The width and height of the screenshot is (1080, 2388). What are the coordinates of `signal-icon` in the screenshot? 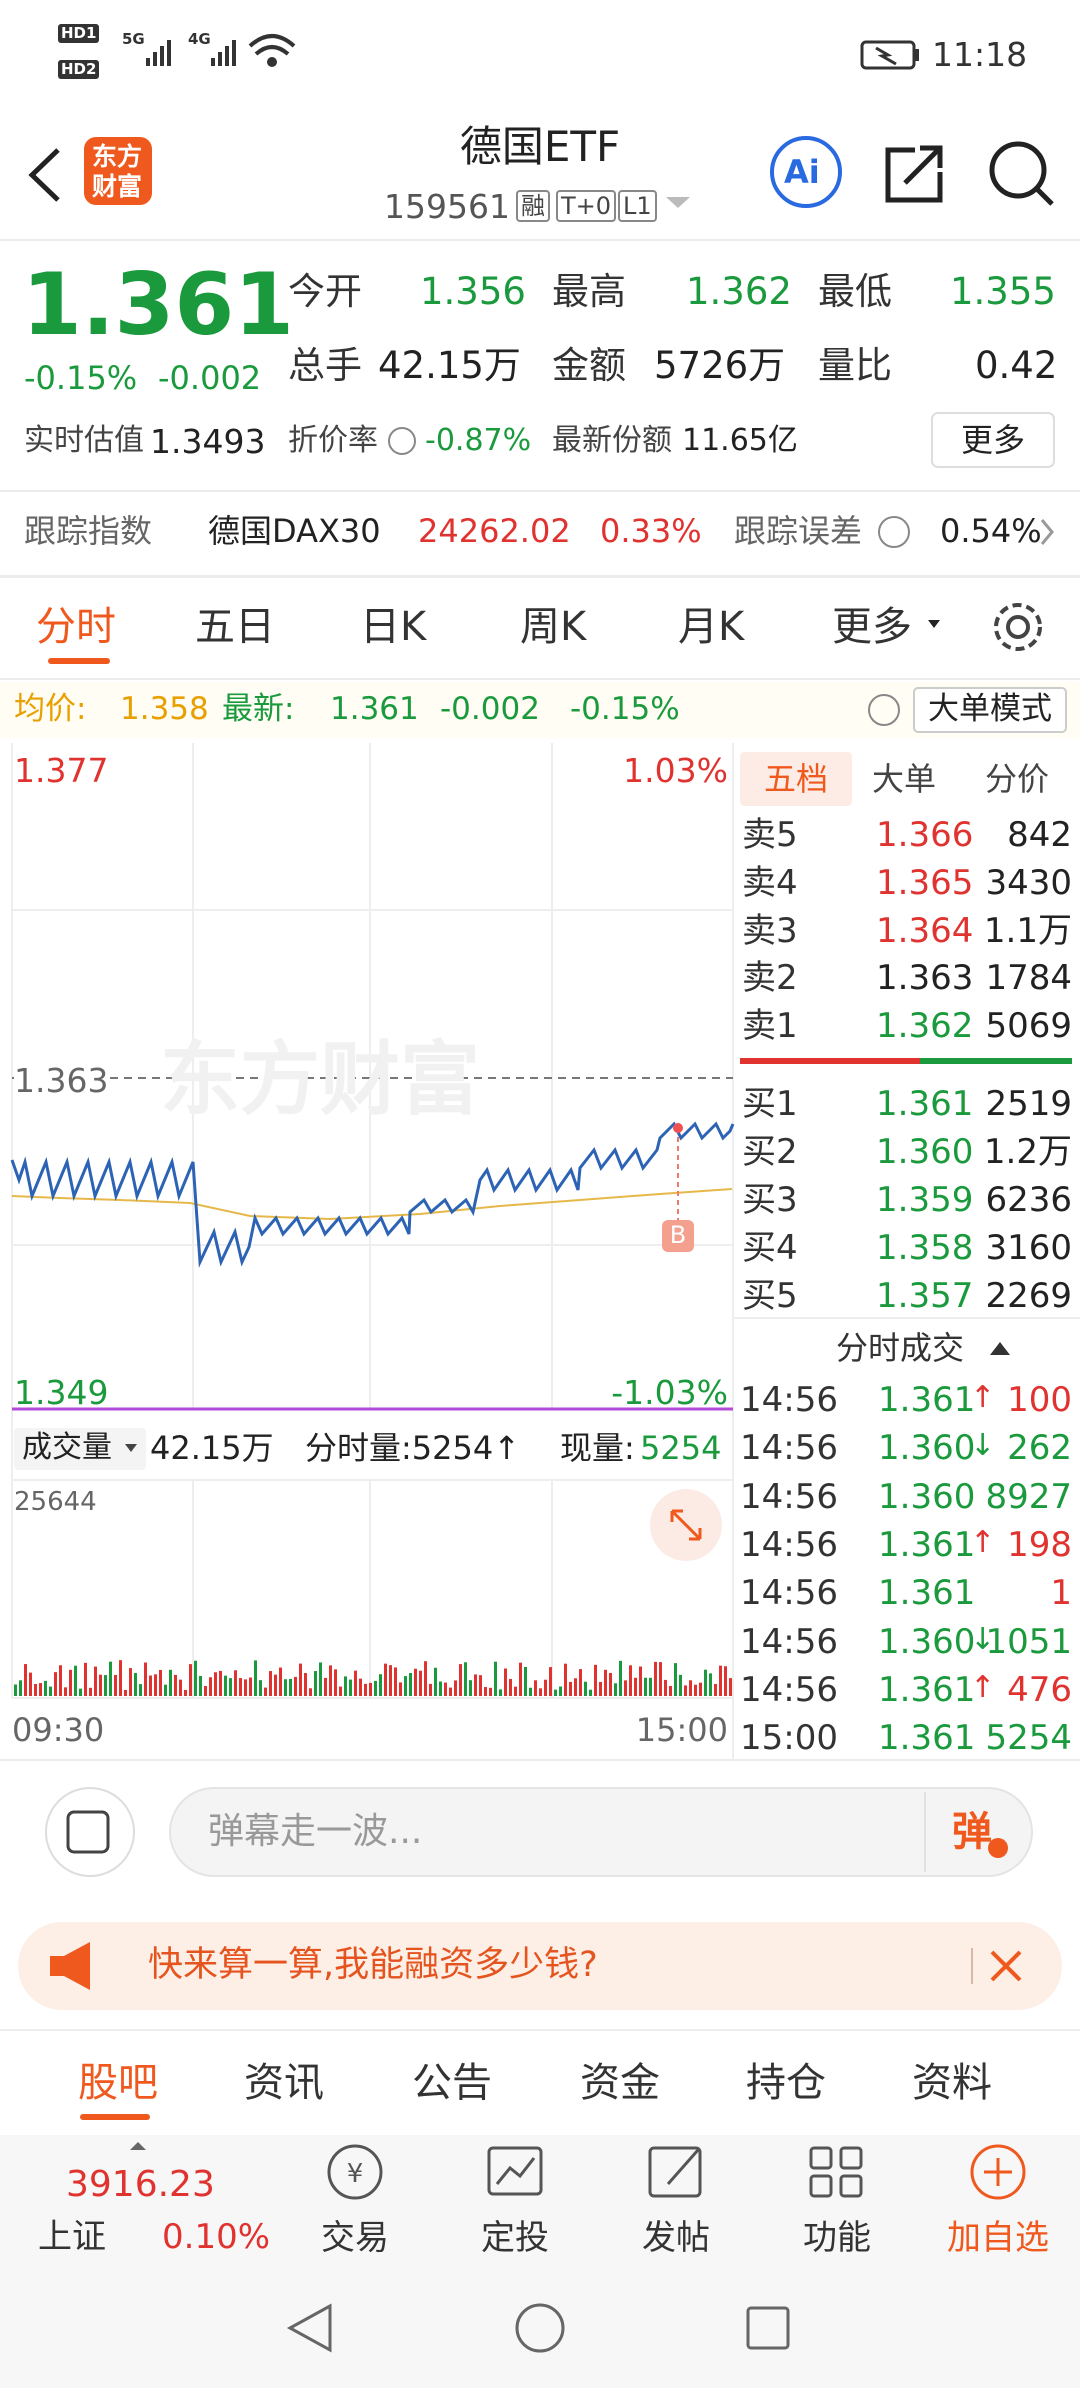 It's located at (191, 53).